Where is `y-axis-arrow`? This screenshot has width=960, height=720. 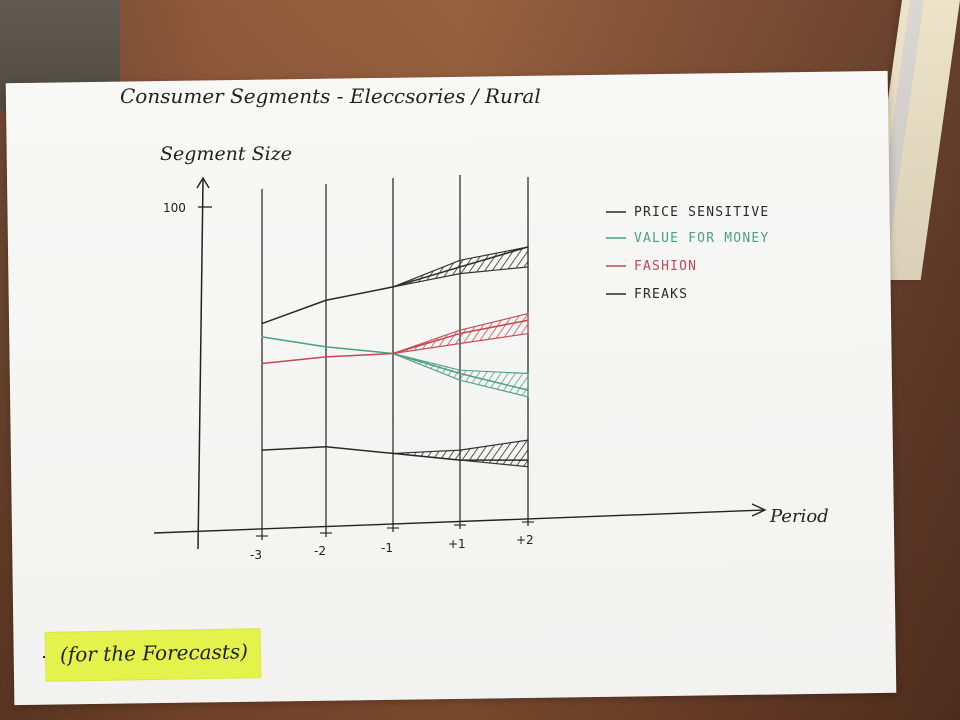 y-axis-arrow is located at coordinates (203, 182).